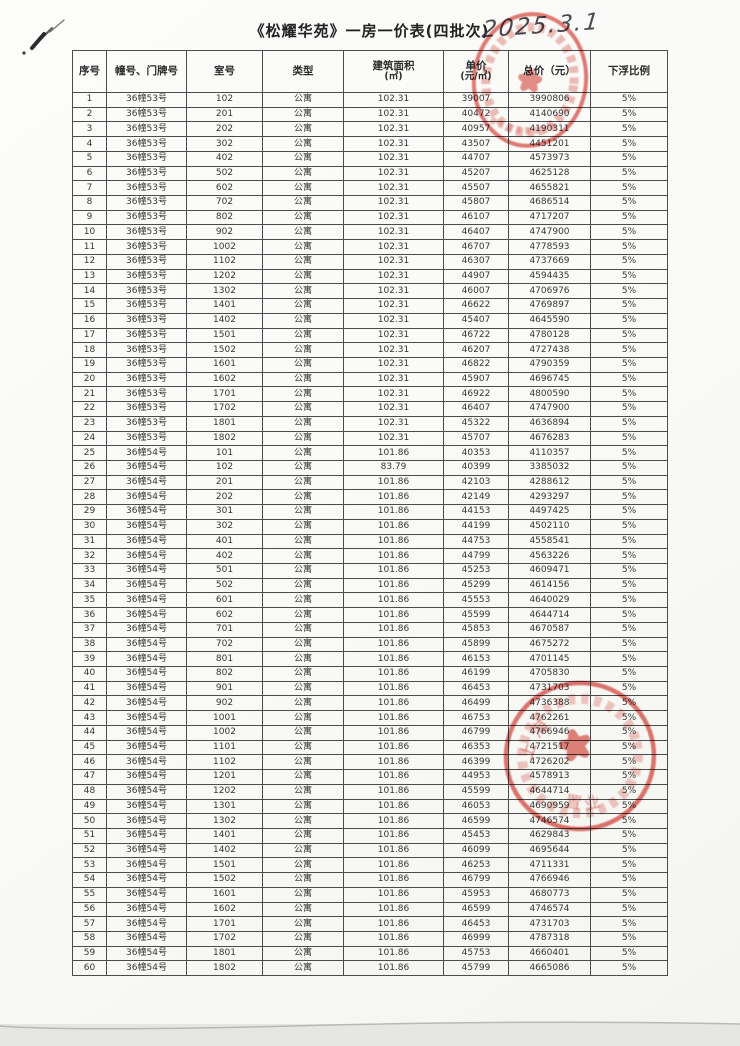 This screenshot has height=1046, width=740. Describe the element at coordinates (370, 791) in the screenshot. I see `table-row: 48 36幢54号 1202 公寓 101.86 45599 4644714 5%` at that location.